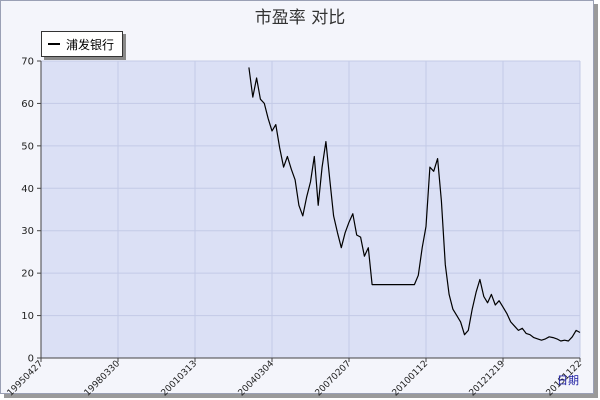 The height and width of the screenshot is (400, 600). I want to click on chart-title: 市盈率 对比, so click(300, 18).